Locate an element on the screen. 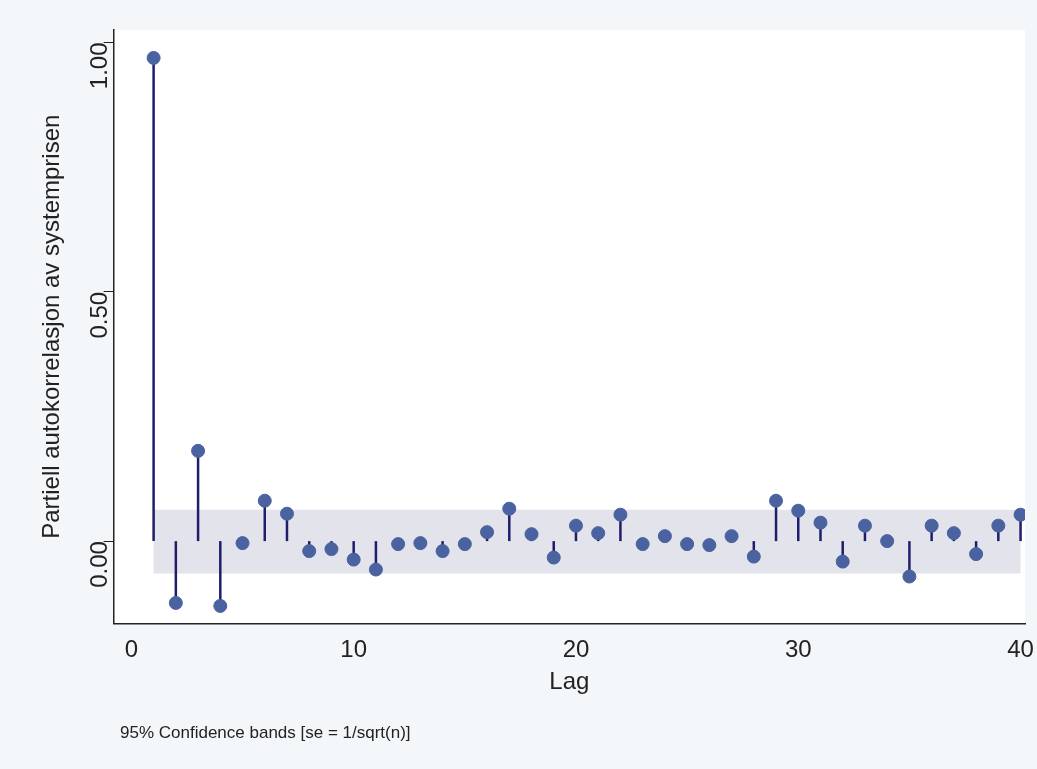  x-tick-label: 40 is located at coordinates (1020, 649).